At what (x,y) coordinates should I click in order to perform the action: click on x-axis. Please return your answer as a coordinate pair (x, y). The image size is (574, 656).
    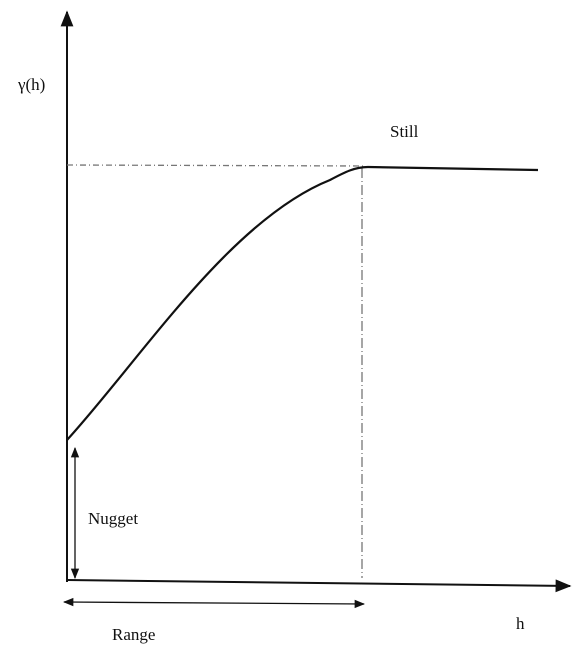
    Looking at the image, I should click on (319, 586).